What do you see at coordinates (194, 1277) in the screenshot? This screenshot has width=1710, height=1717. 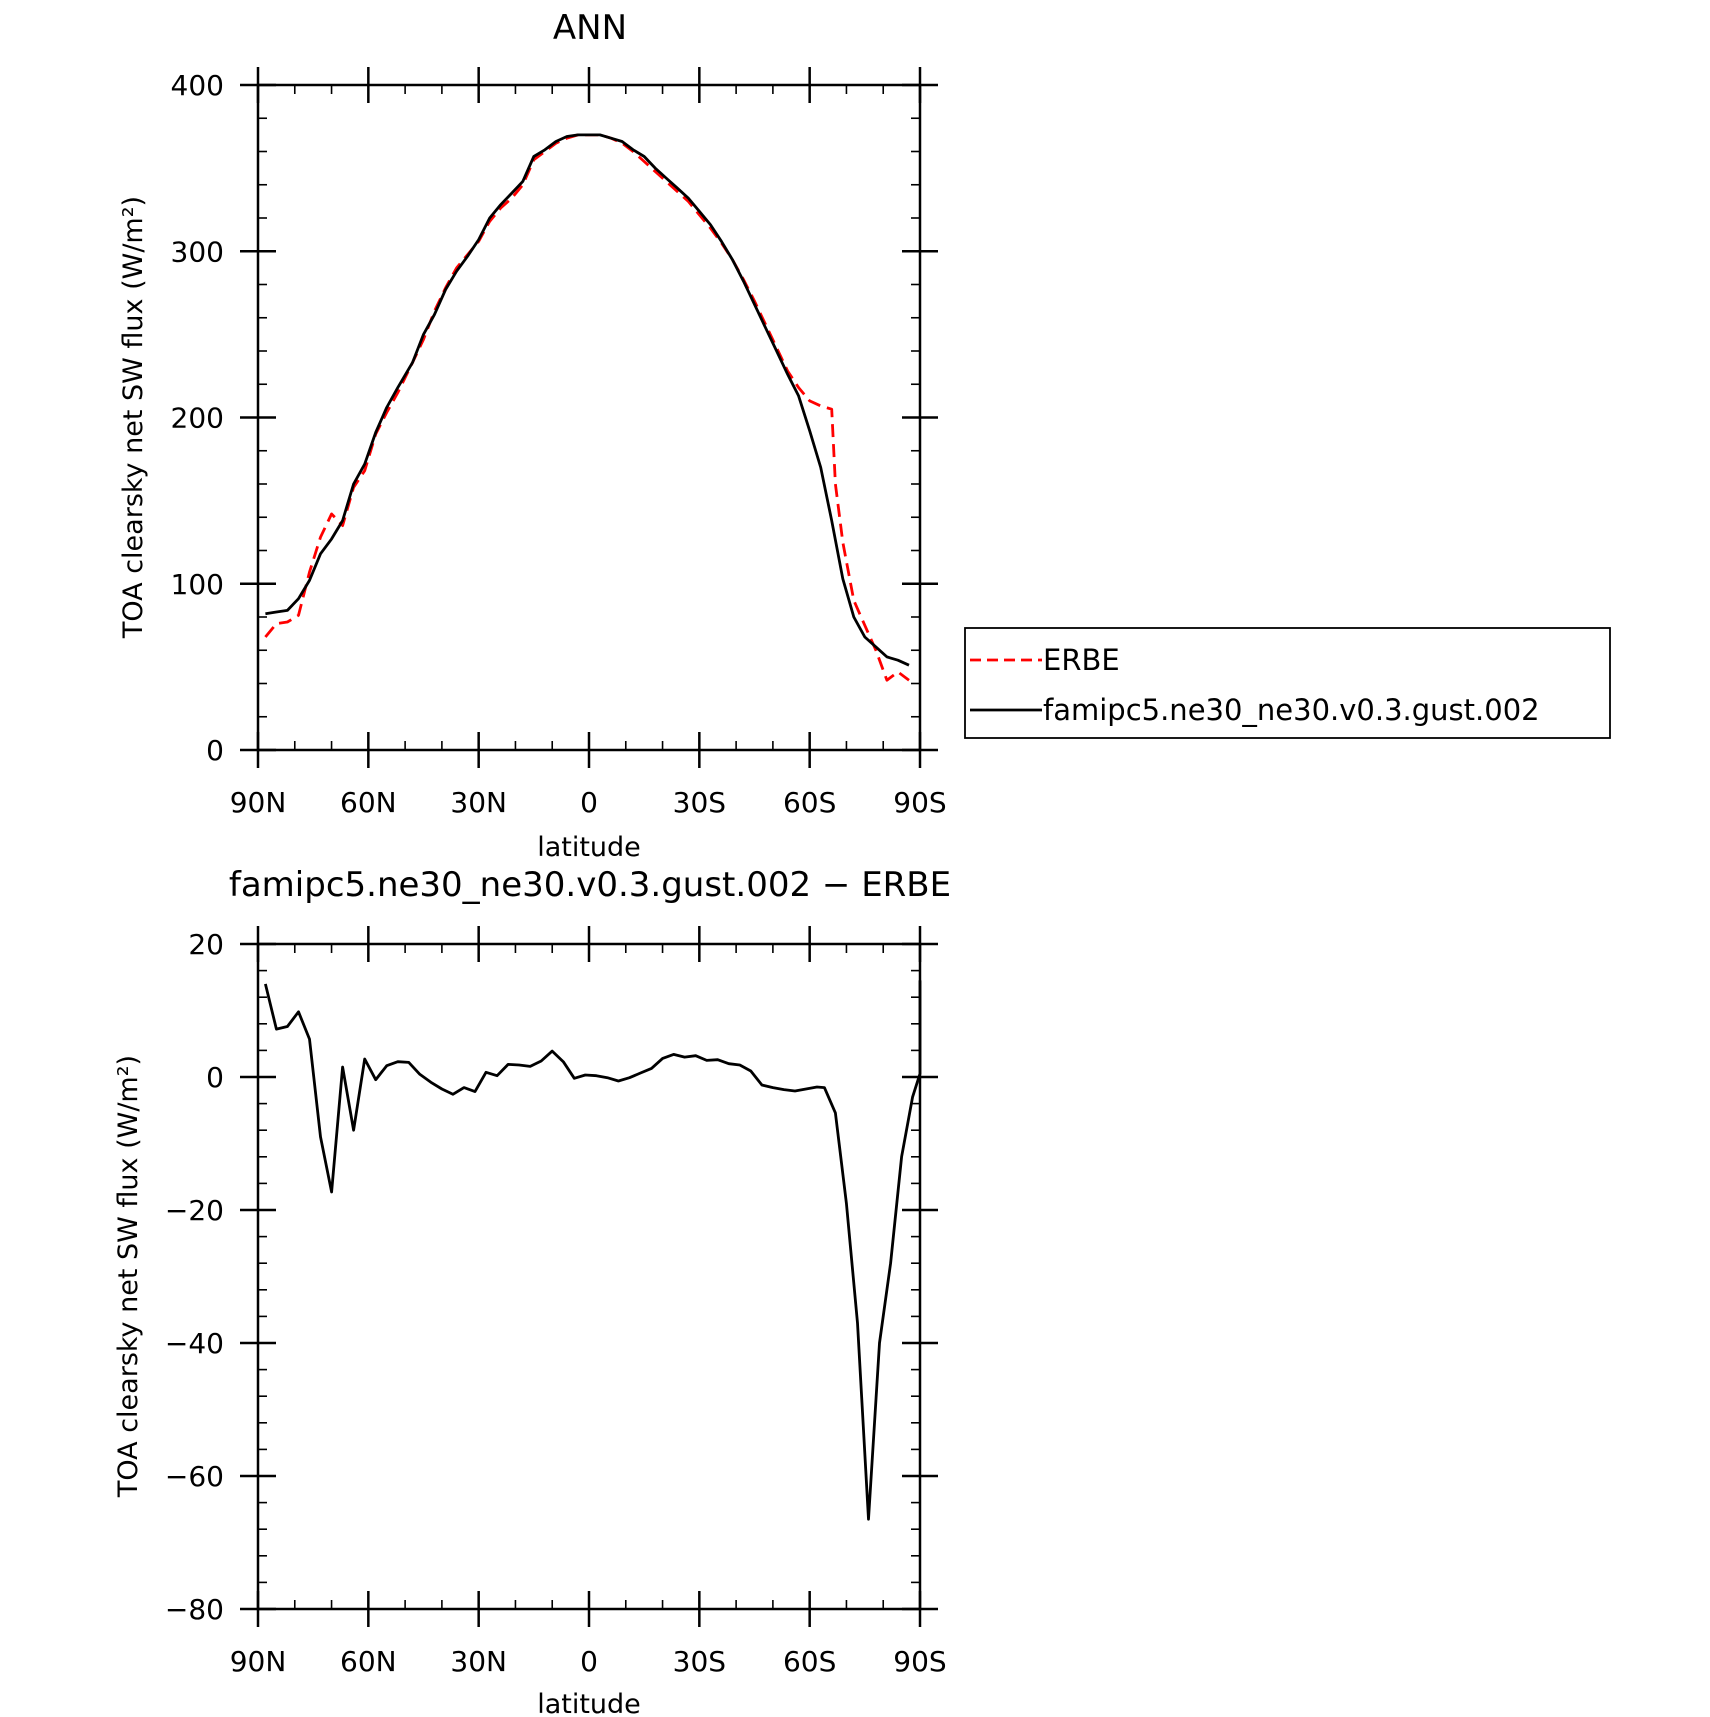 I see `bottom-y-tick-labels: −80 −60 −40 −20 0 20` at bounding box center [194, 1277].